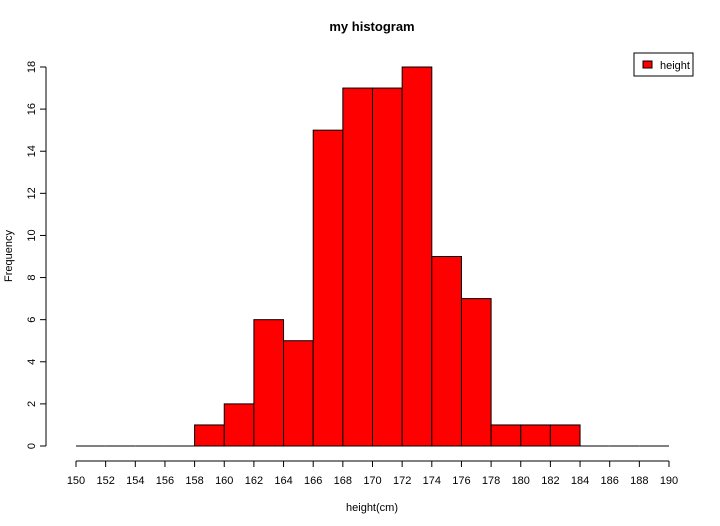  I want to click on y-tick-label-10: 10, so click(32, 235).